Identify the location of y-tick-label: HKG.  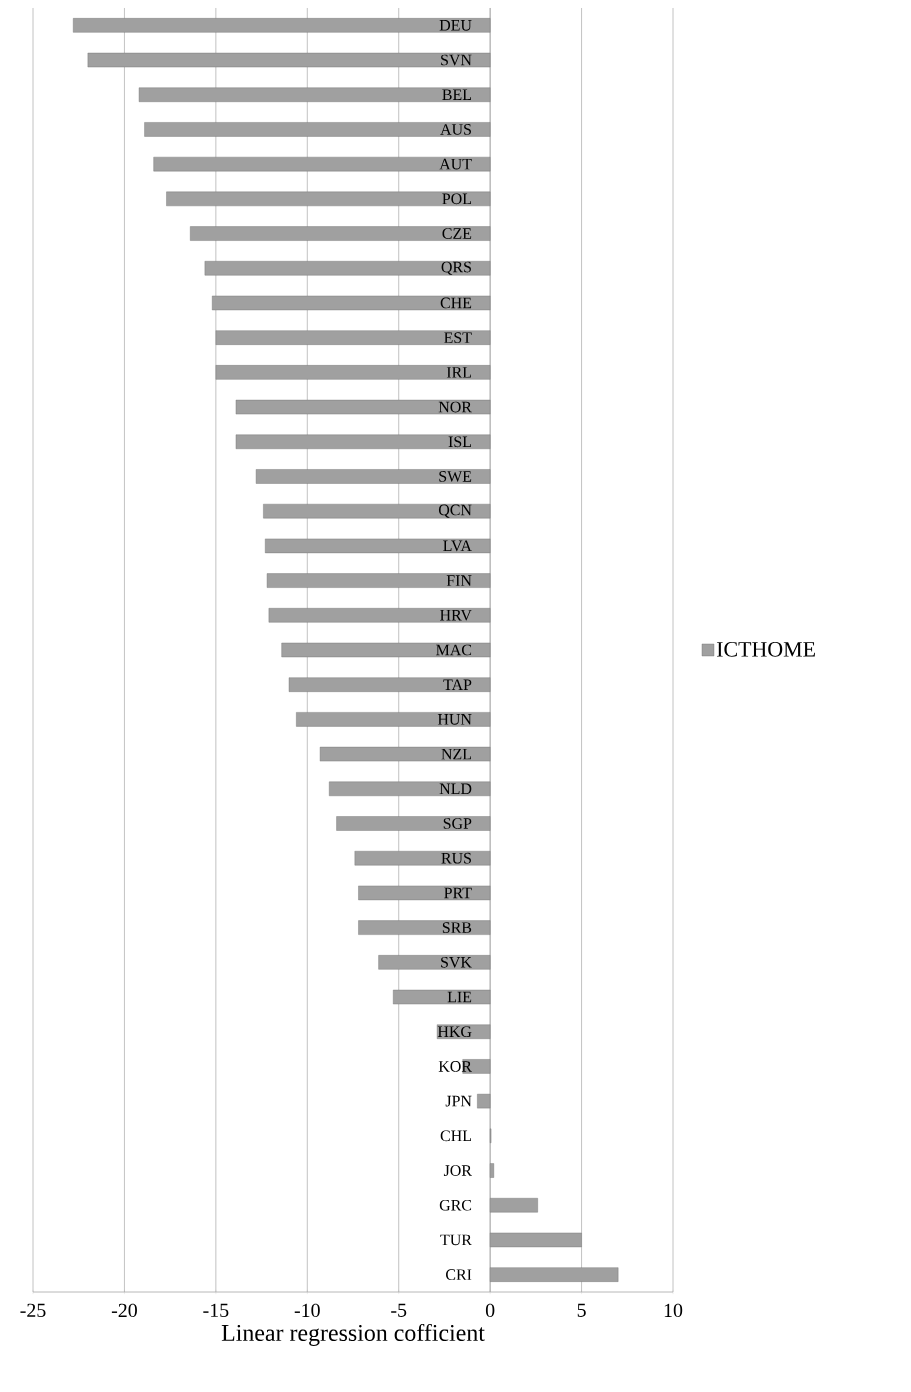
(454, 1032).